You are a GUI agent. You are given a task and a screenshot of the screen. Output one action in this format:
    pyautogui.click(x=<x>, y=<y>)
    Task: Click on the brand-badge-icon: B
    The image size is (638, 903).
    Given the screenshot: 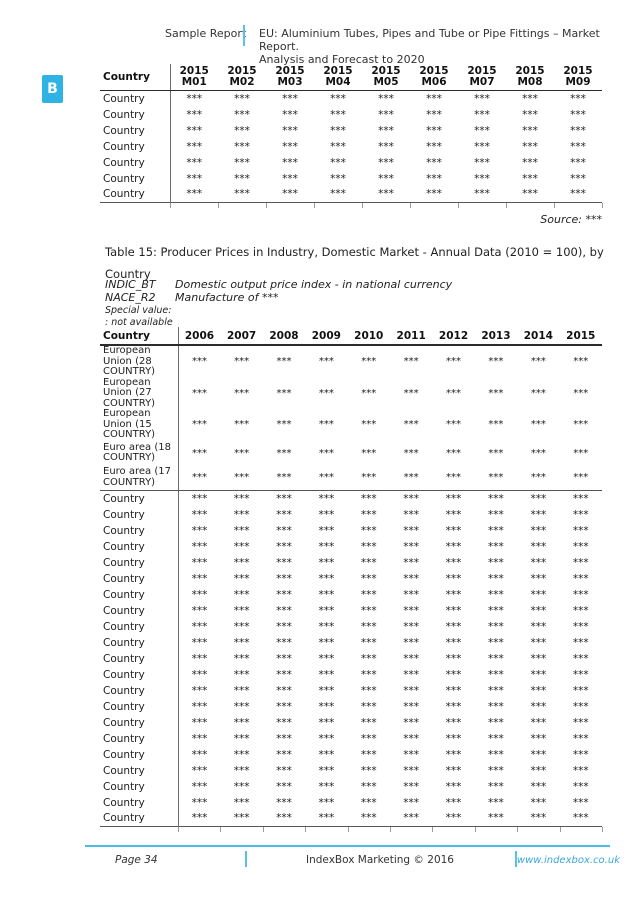 What is the action you would take?
    pyautogui.click(x=52, y=89)
    